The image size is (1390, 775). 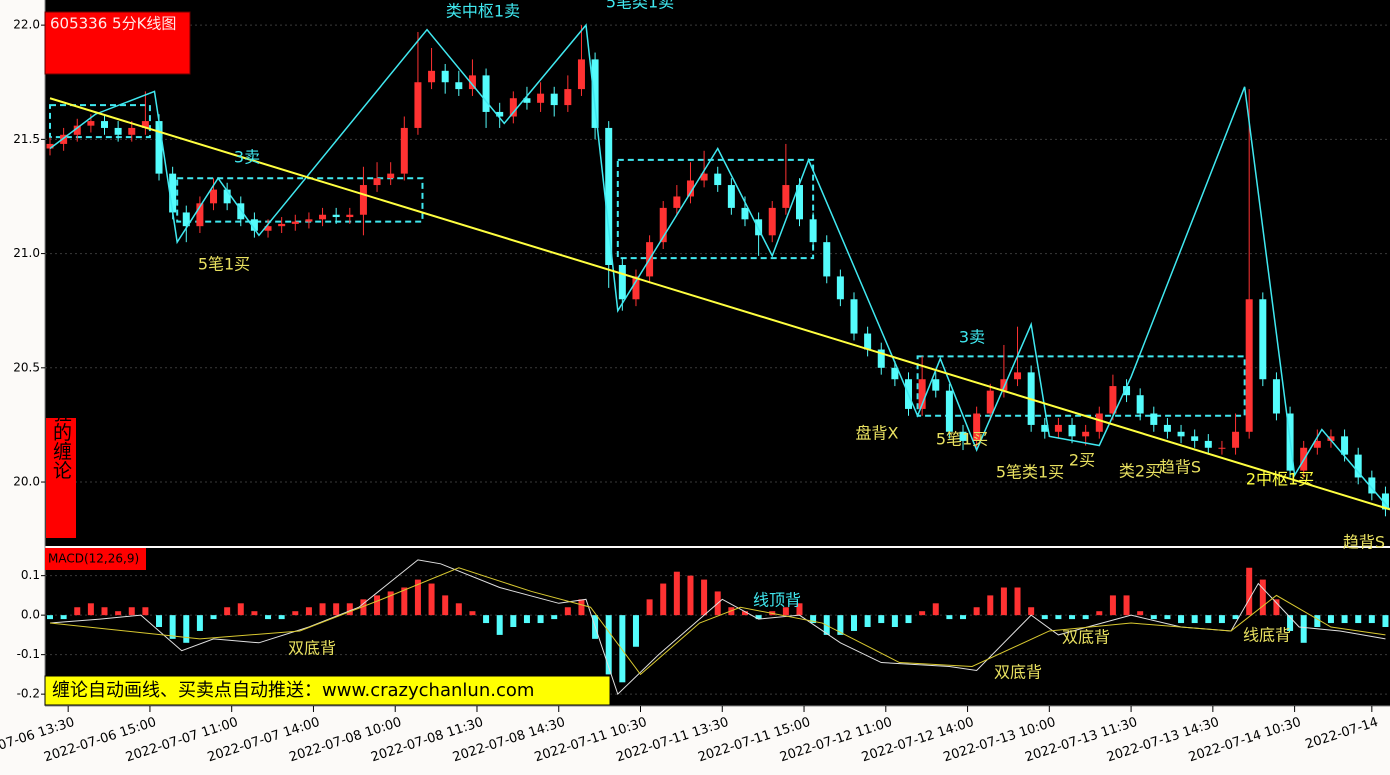 I want to click on annotation: 趋背S, so click(x=1364, y=542).